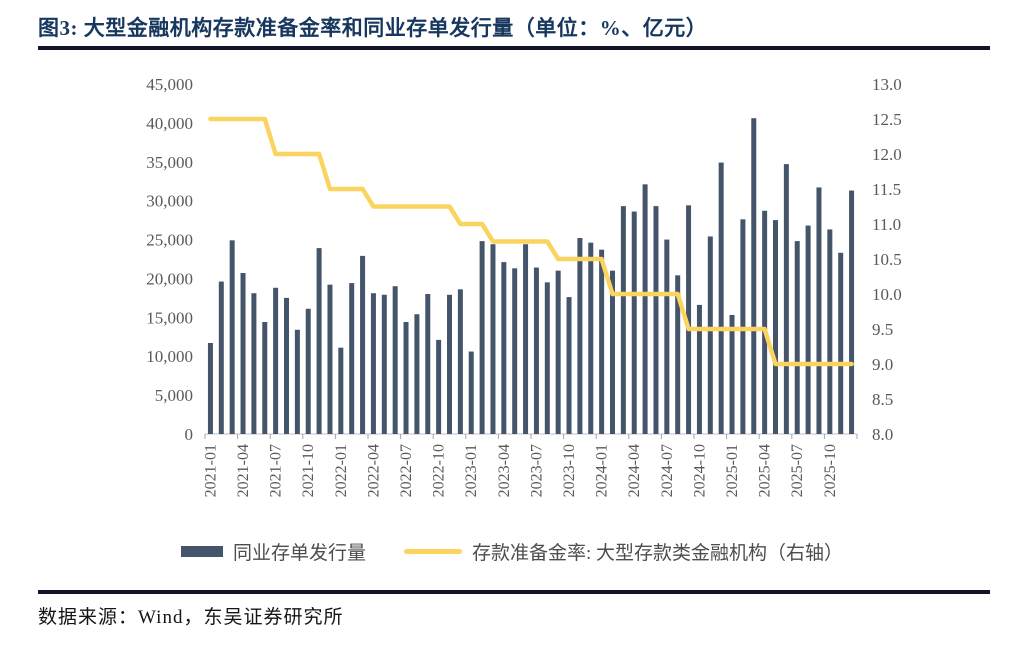 This screenshot has height=647, width=1024. Describe the element at coordinates (276, 470) in the screenshot. I see `x-axis-label: 2021-07` at that location.